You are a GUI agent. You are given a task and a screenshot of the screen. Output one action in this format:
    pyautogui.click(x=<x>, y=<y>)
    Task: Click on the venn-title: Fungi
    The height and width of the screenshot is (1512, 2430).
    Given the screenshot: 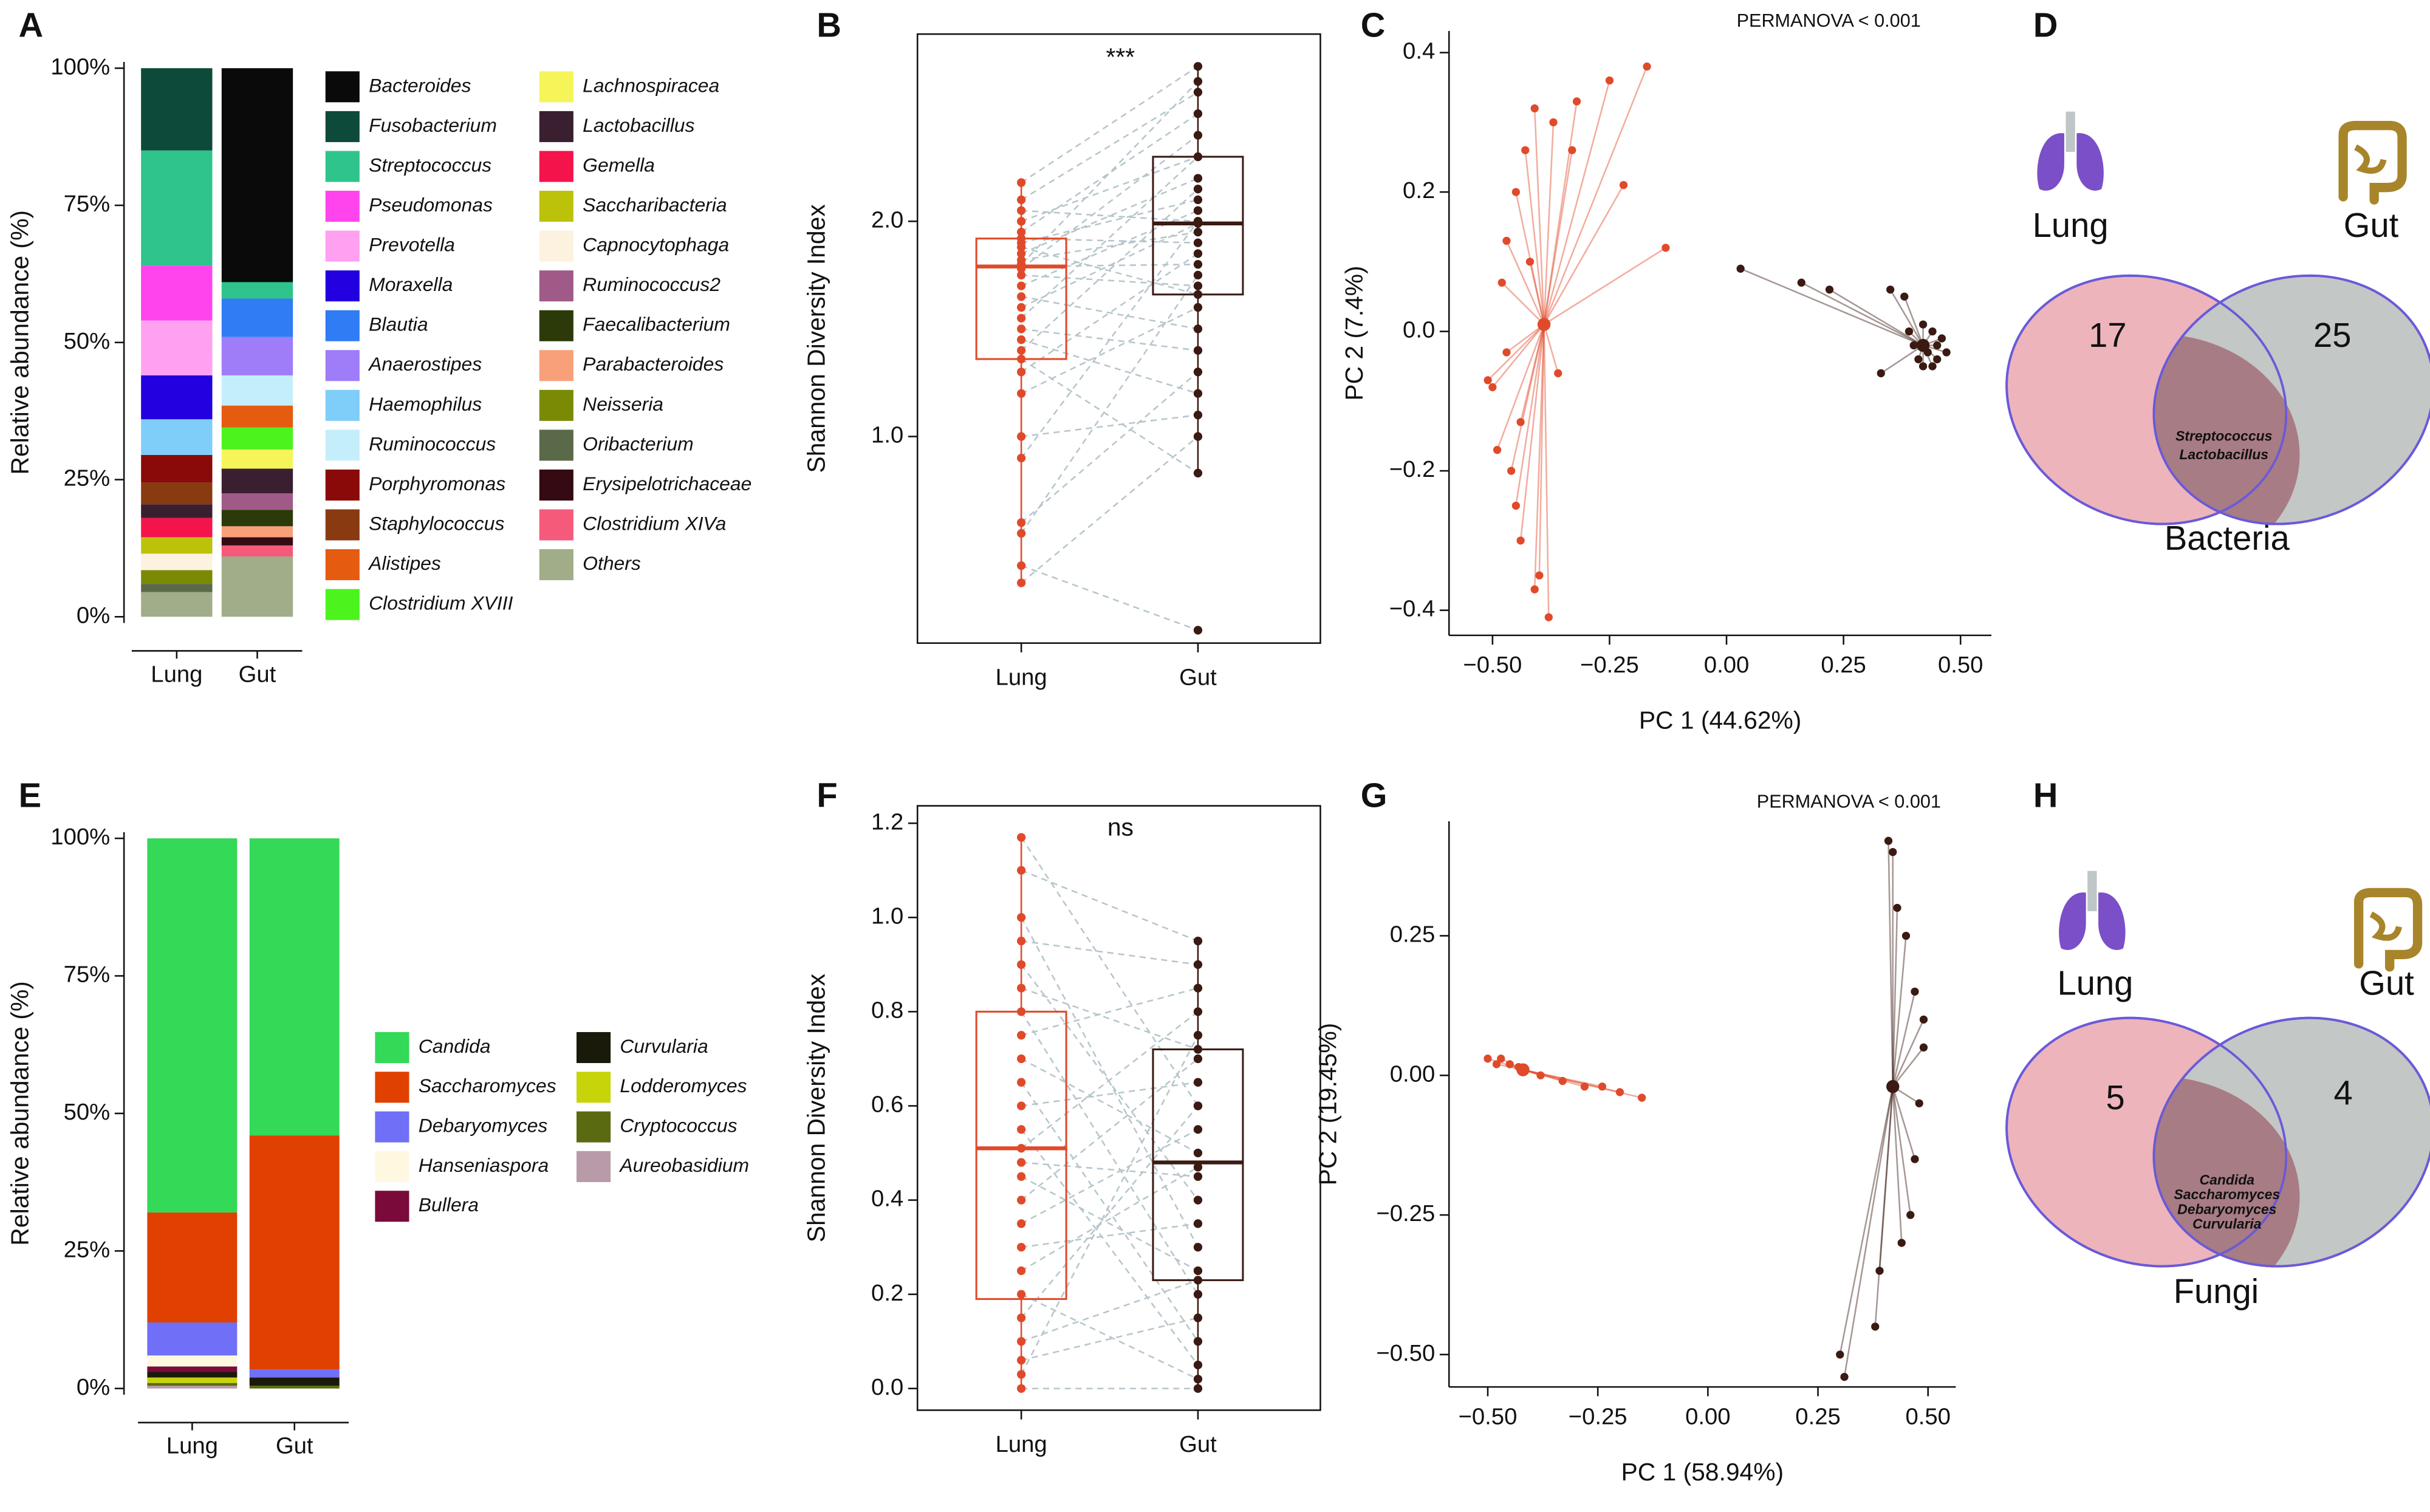 What is the action you would take?
    pyautogui.click(x=2217, y=1291)
    